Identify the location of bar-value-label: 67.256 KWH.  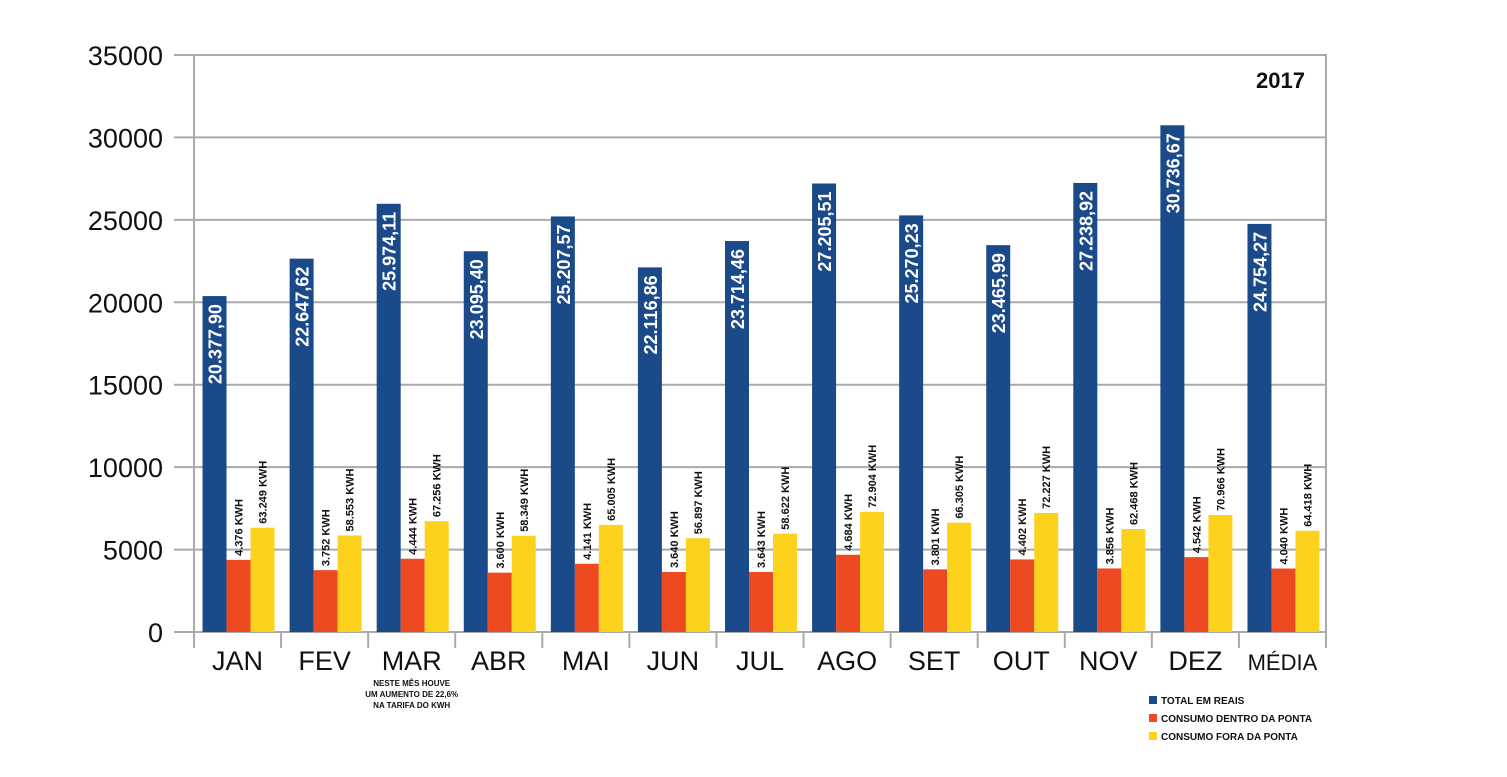
(438, 485).